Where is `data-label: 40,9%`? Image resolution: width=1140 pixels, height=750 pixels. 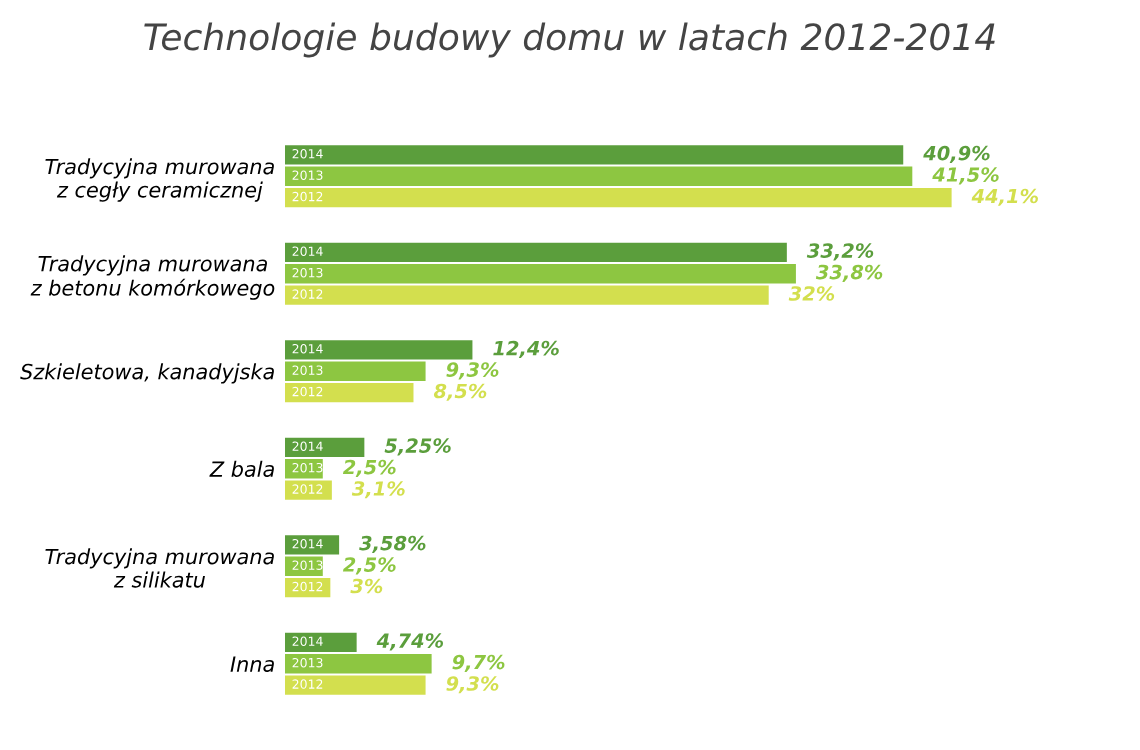
data-label: 40,9% is located at coordinates (956, 154).